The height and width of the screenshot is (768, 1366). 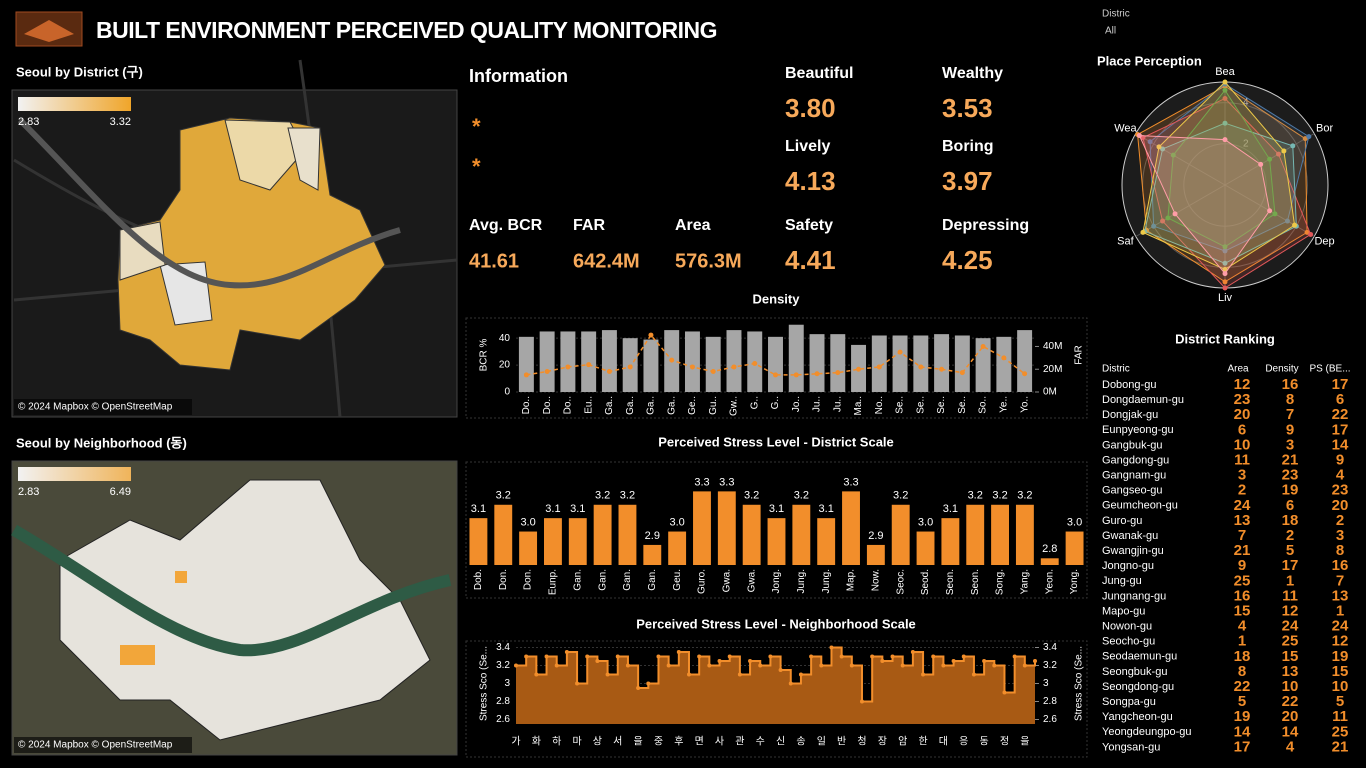 I want to click on kpi-label: Lively, so click(x=807, y=146).